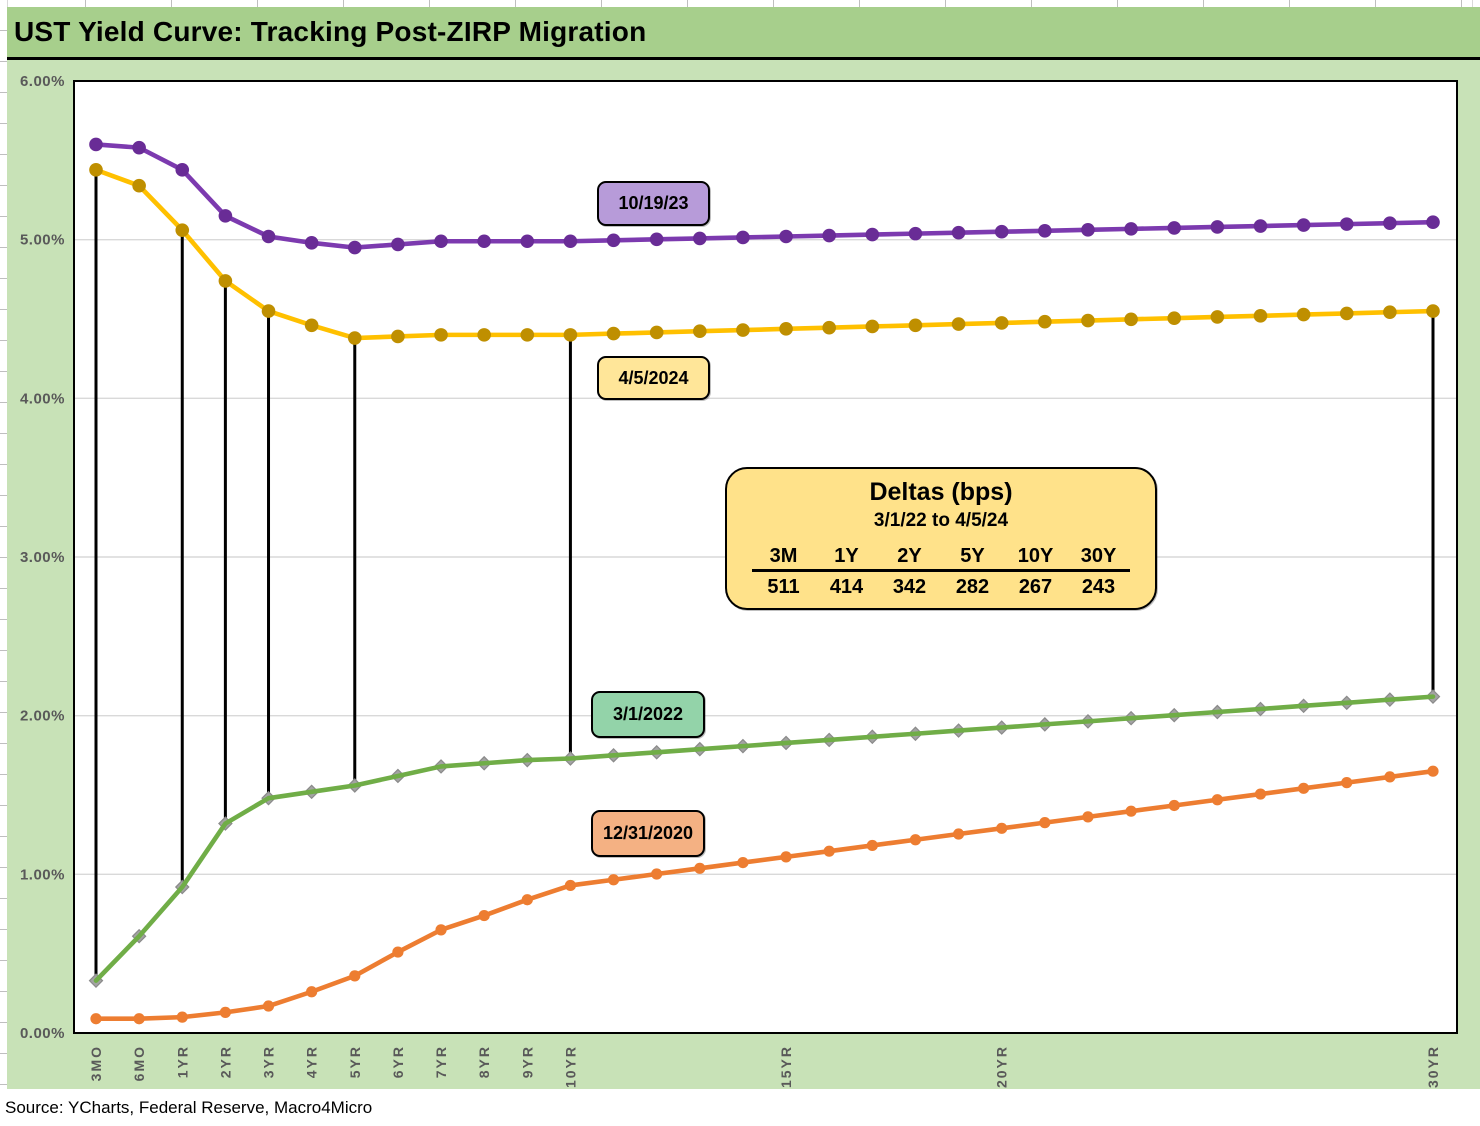 This screenshot has height=1126, width=1480. I want to click on deltas-title: Deltas (bps), so click(941, 492).